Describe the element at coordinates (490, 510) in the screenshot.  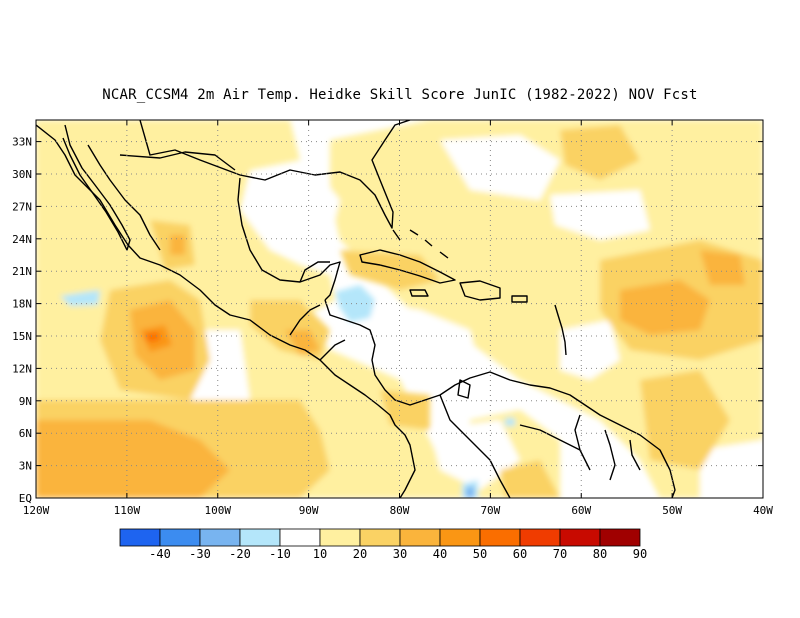
I see `lon-tick-label: 70W` at that location.